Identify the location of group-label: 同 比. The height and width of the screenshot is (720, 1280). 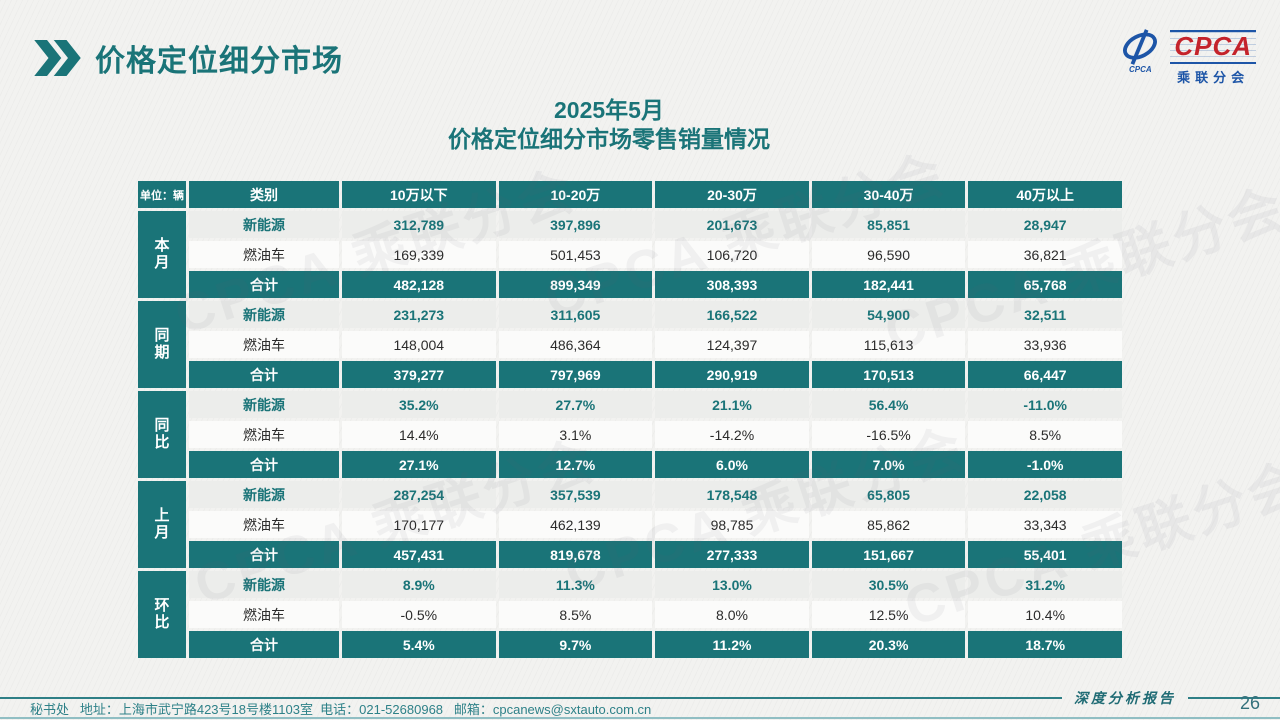
(162, 434).